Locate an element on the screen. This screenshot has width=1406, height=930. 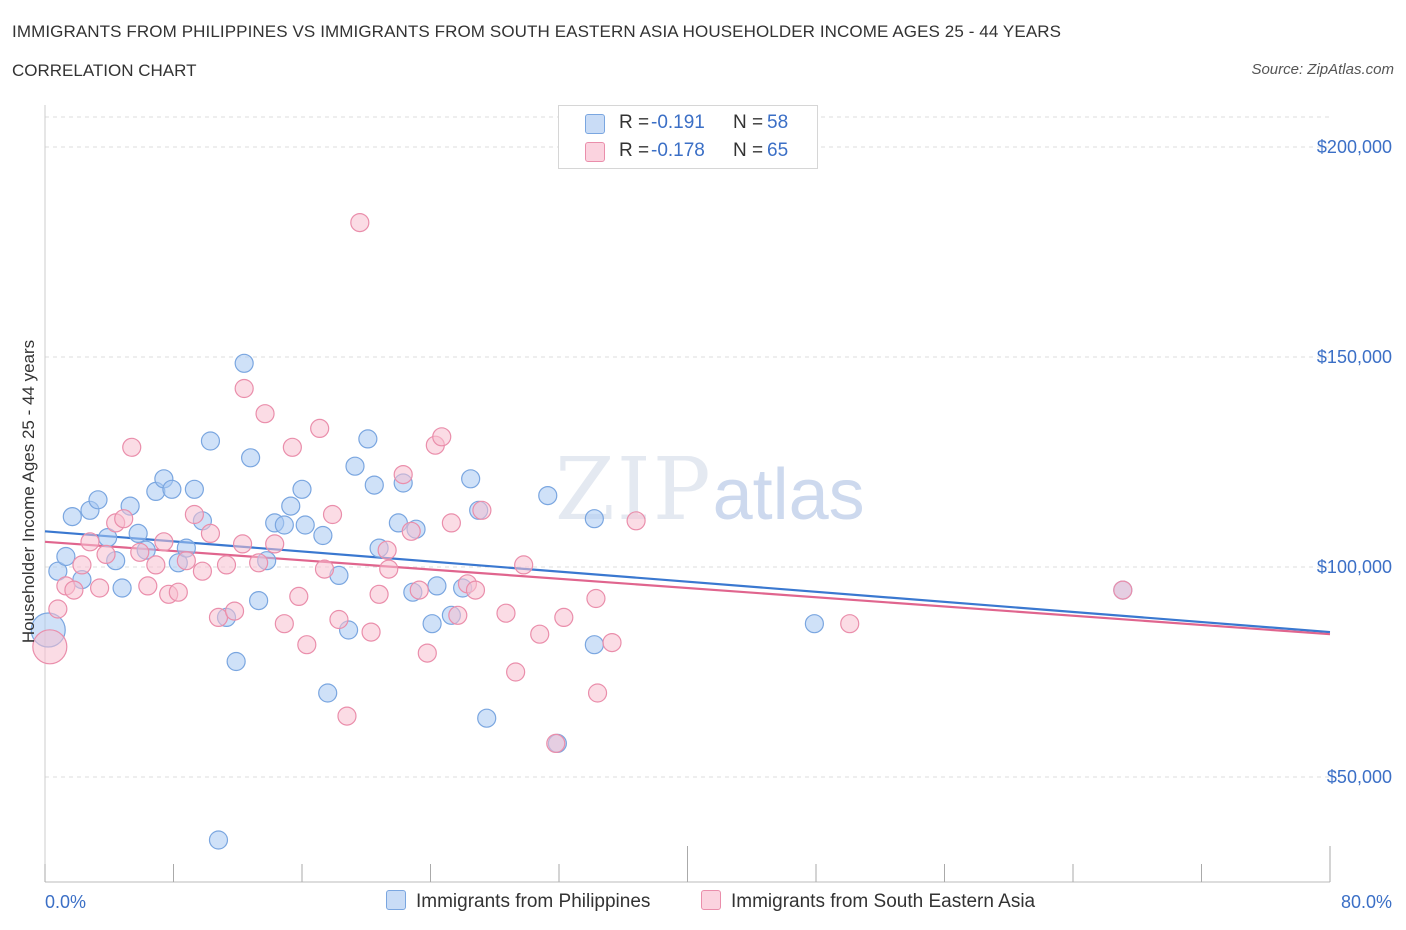
legend-item-southeast-asia: Immigrants from South Eastern Asia is located at coordinates (868, 901).